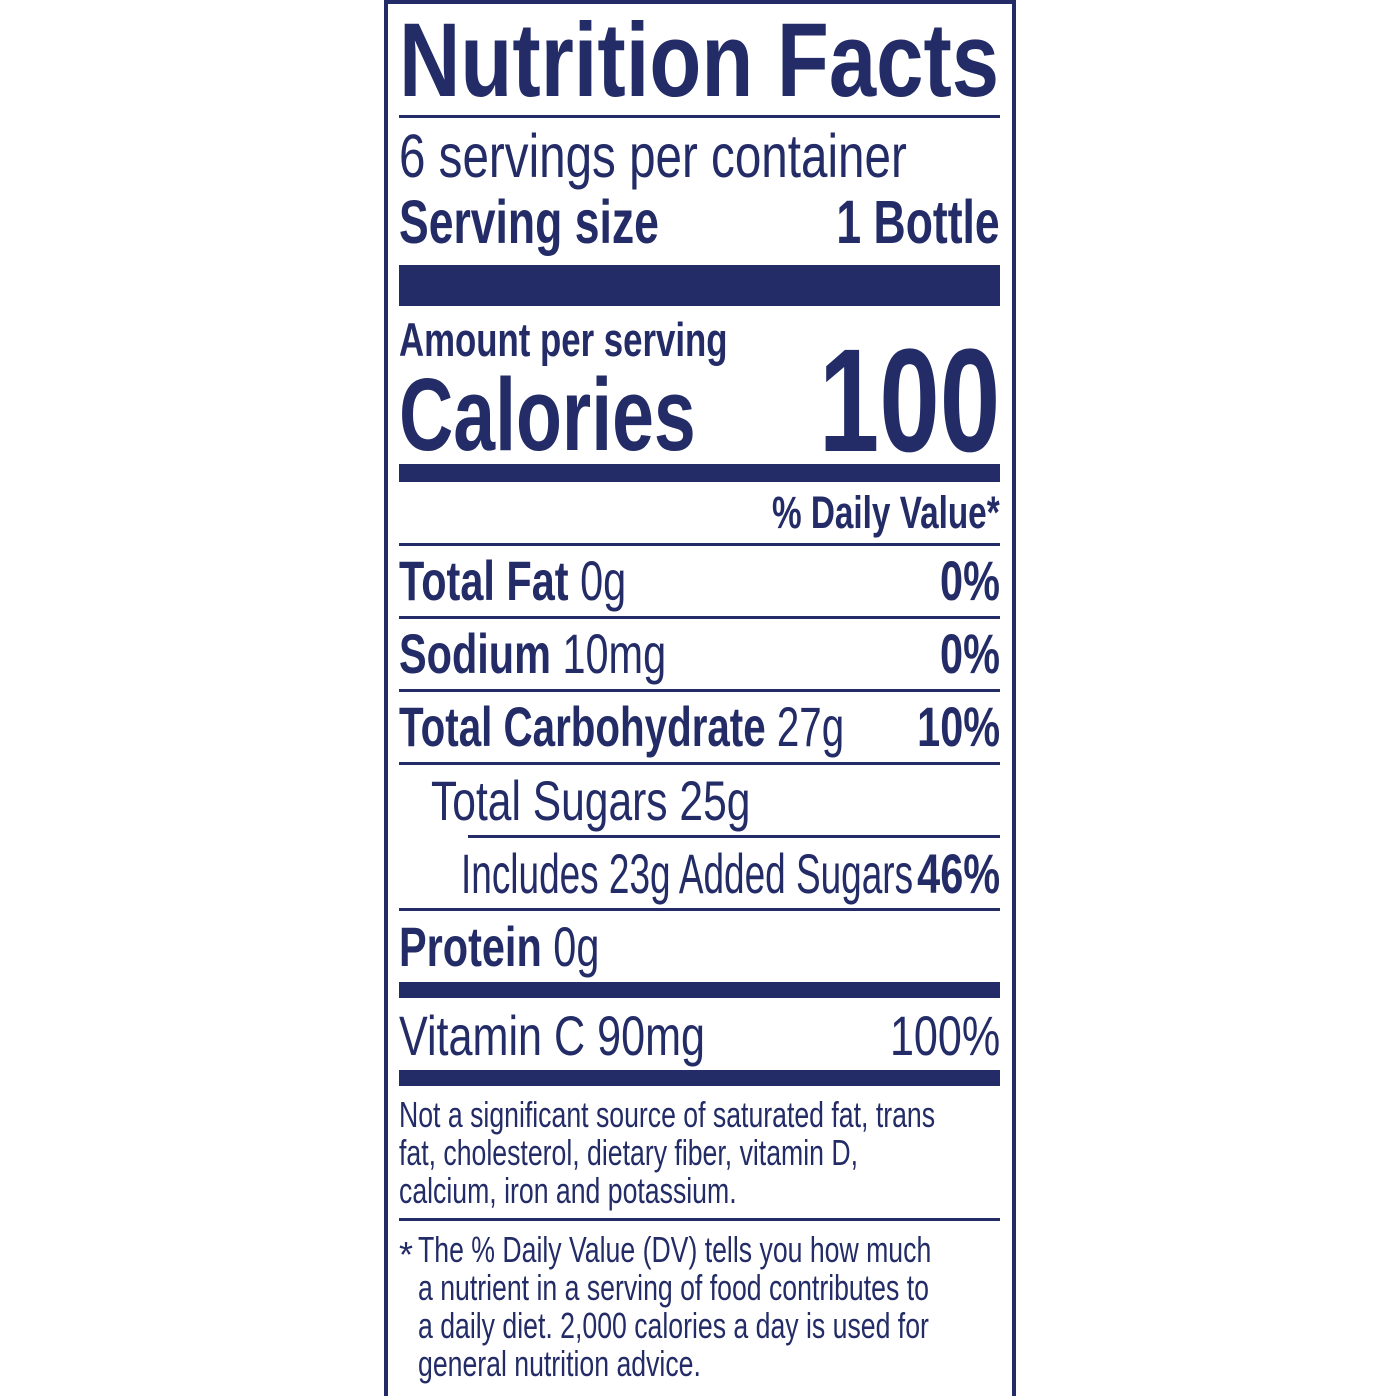 This screenshot has height=1400, width=1400. I want to click on vitamin-dv: 100%, so click(944, 1035).